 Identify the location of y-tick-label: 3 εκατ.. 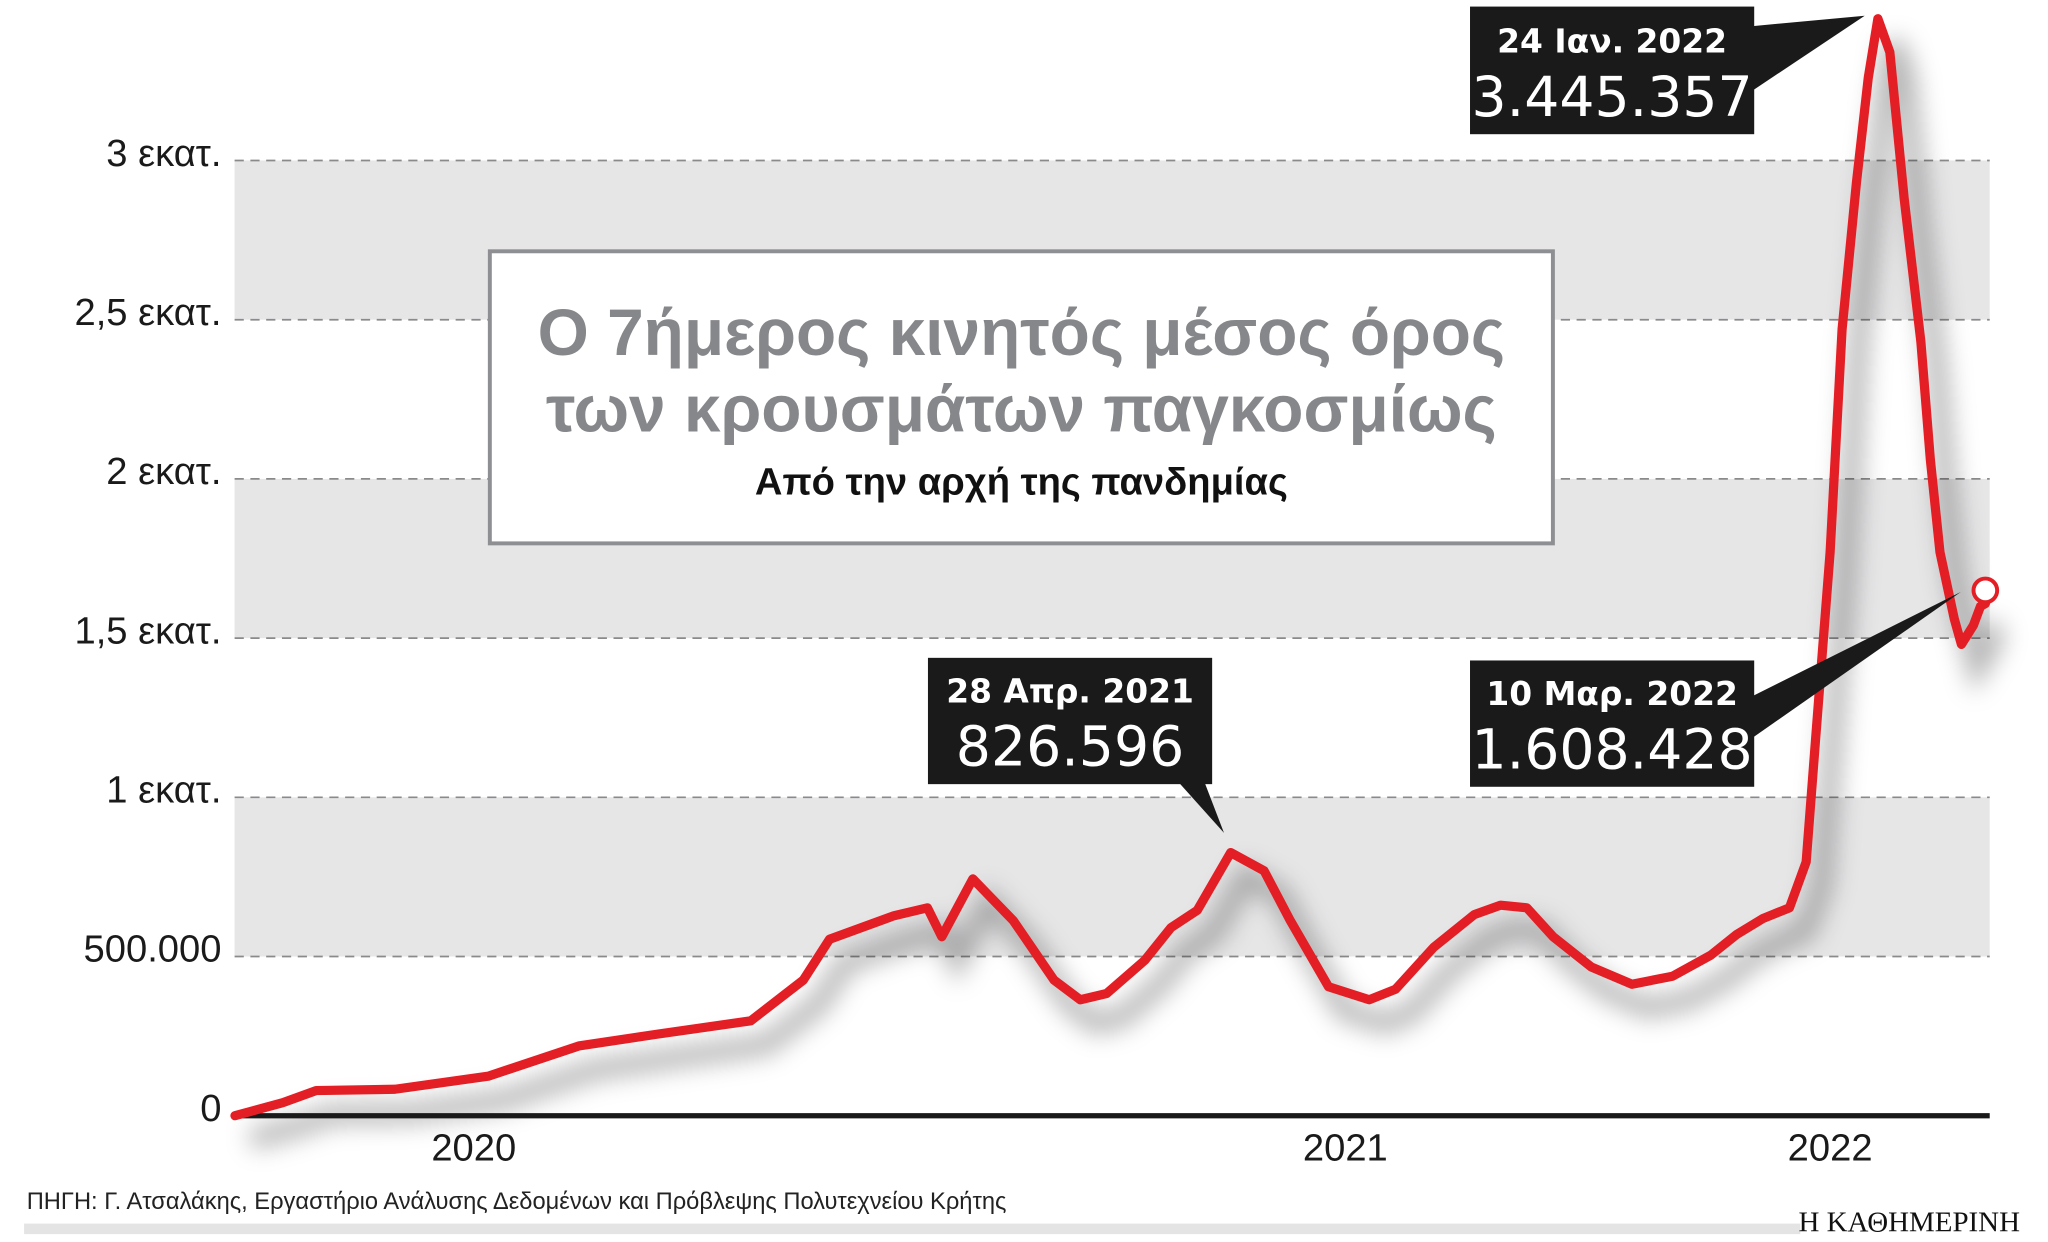
(163, 153).